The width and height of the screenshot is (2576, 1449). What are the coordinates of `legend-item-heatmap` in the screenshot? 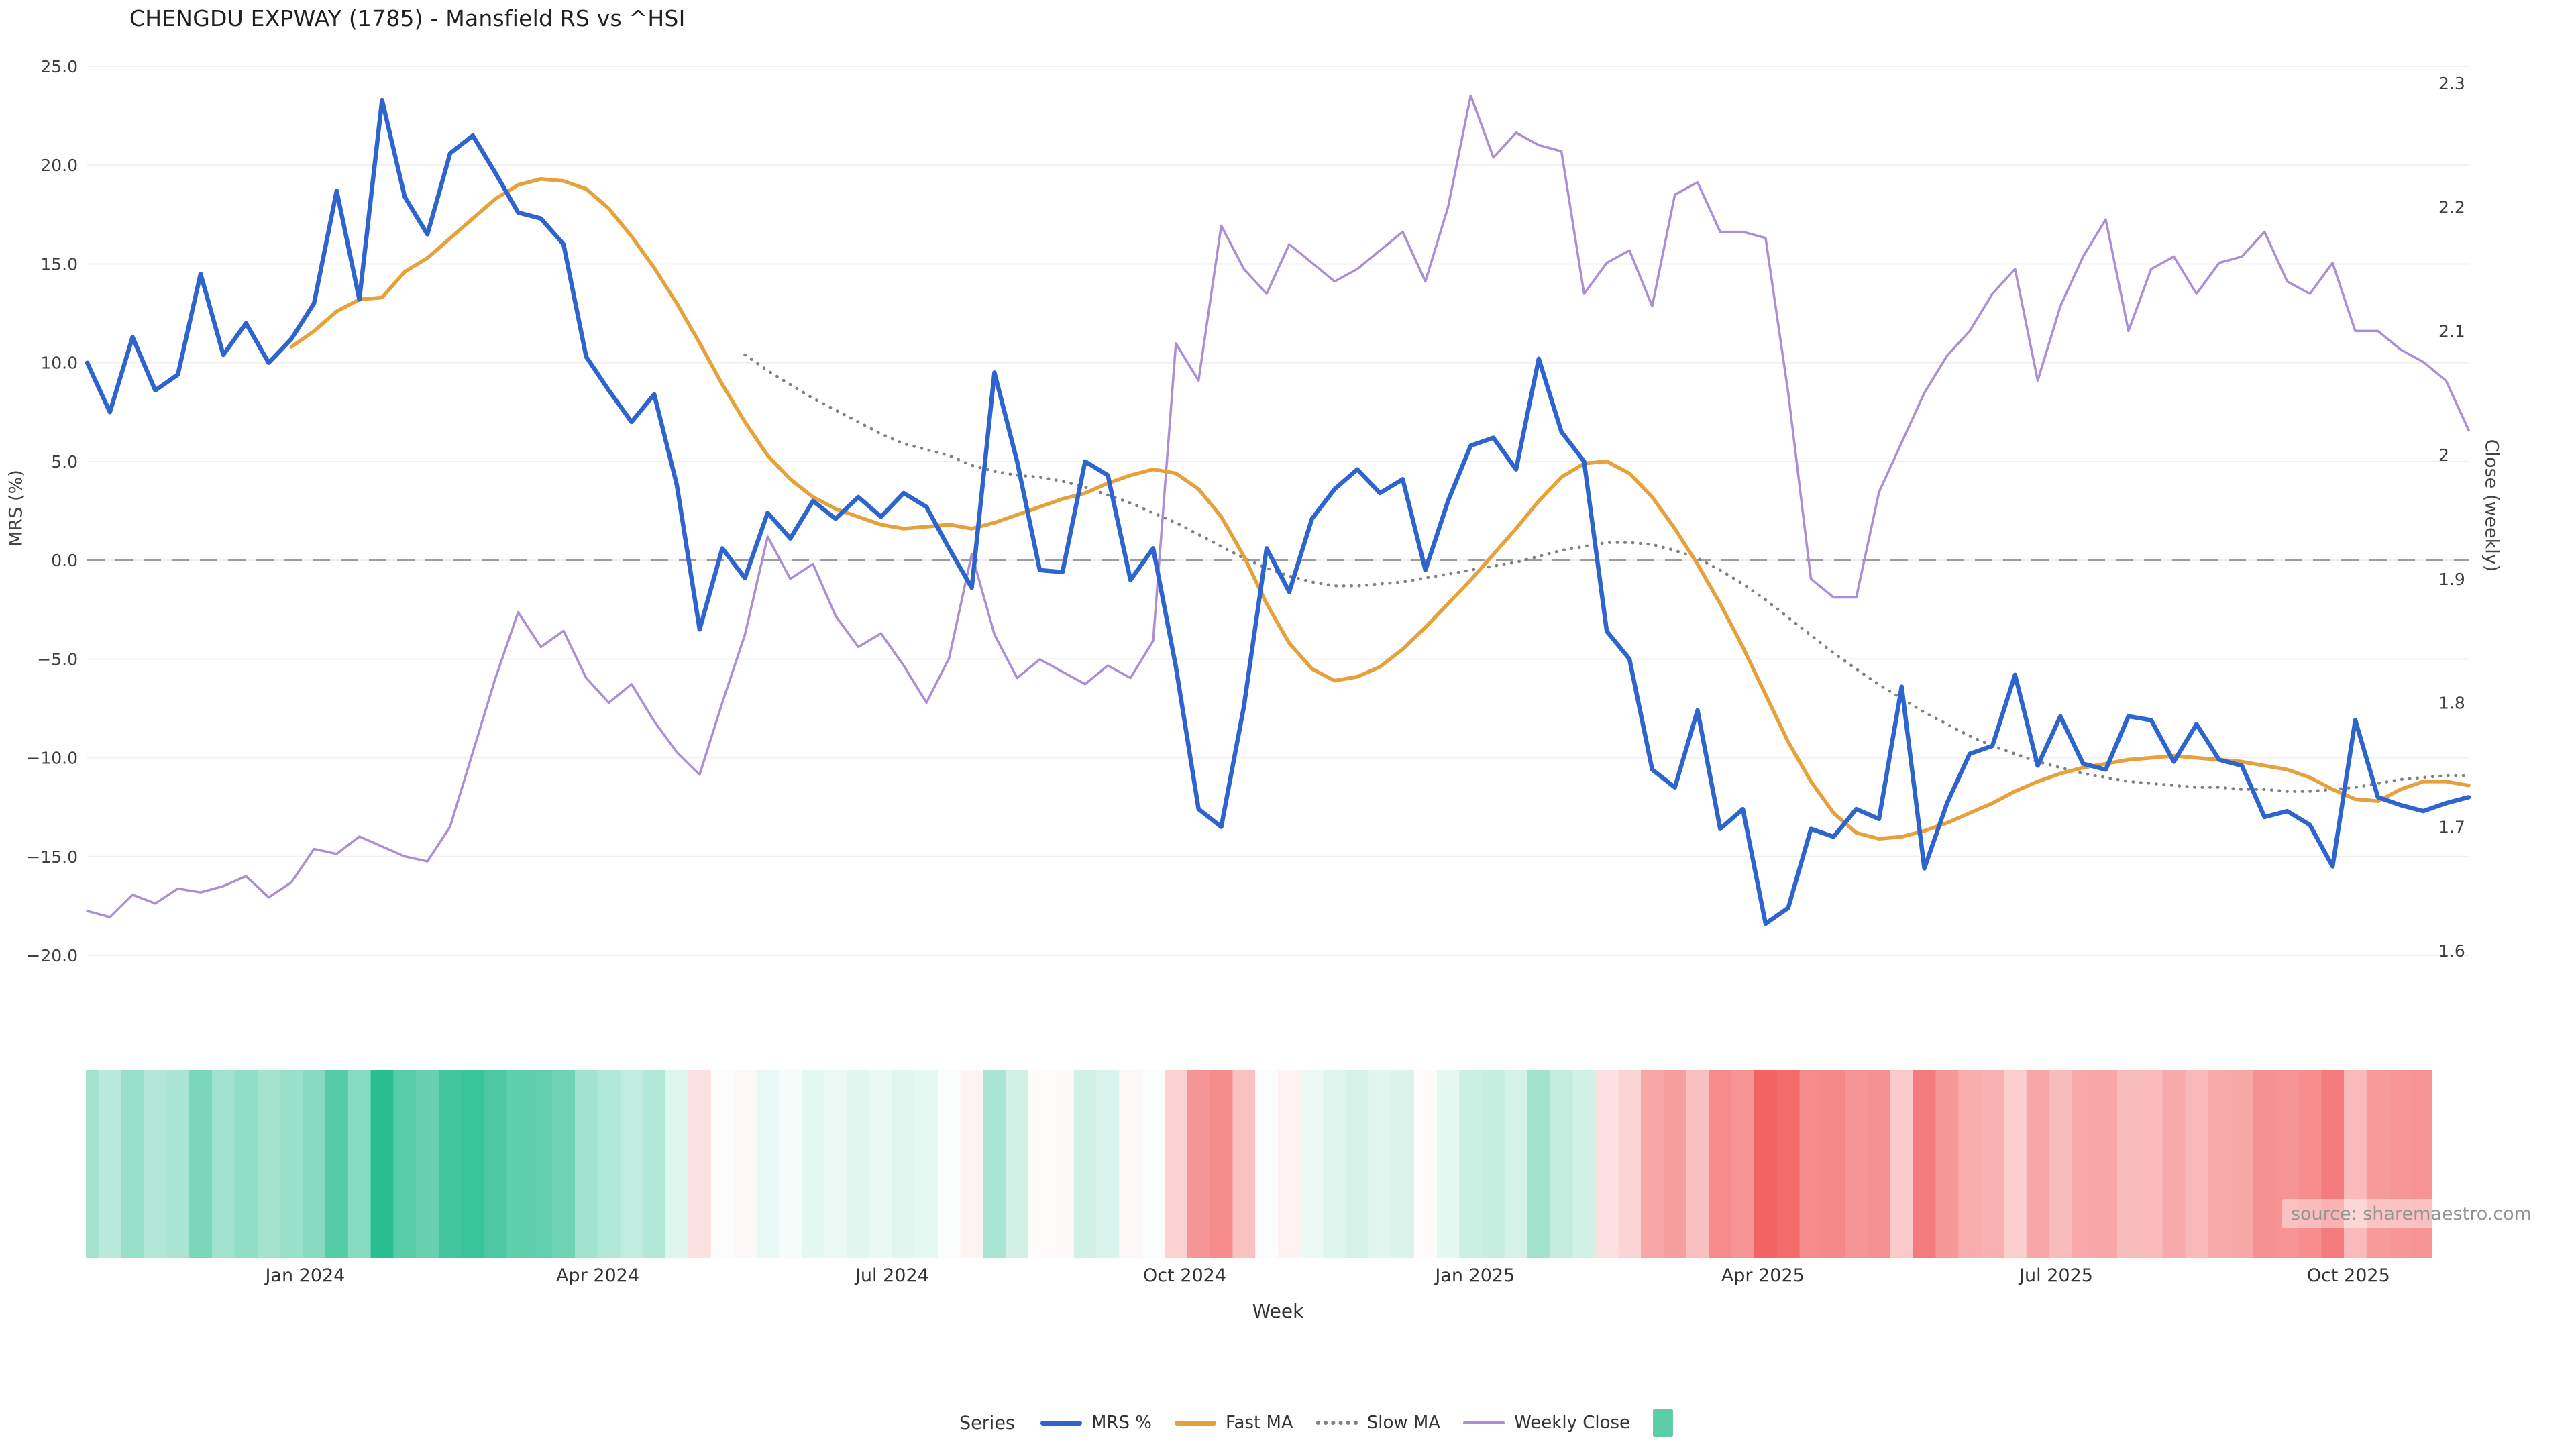 It's located at (1663, 1423).